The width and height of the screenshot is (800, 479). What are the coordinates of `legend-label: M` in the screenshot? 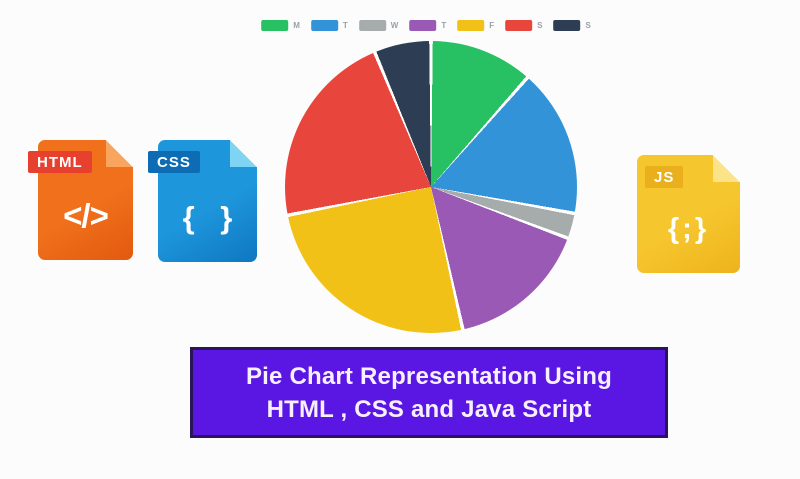 It's located at (296, 25).